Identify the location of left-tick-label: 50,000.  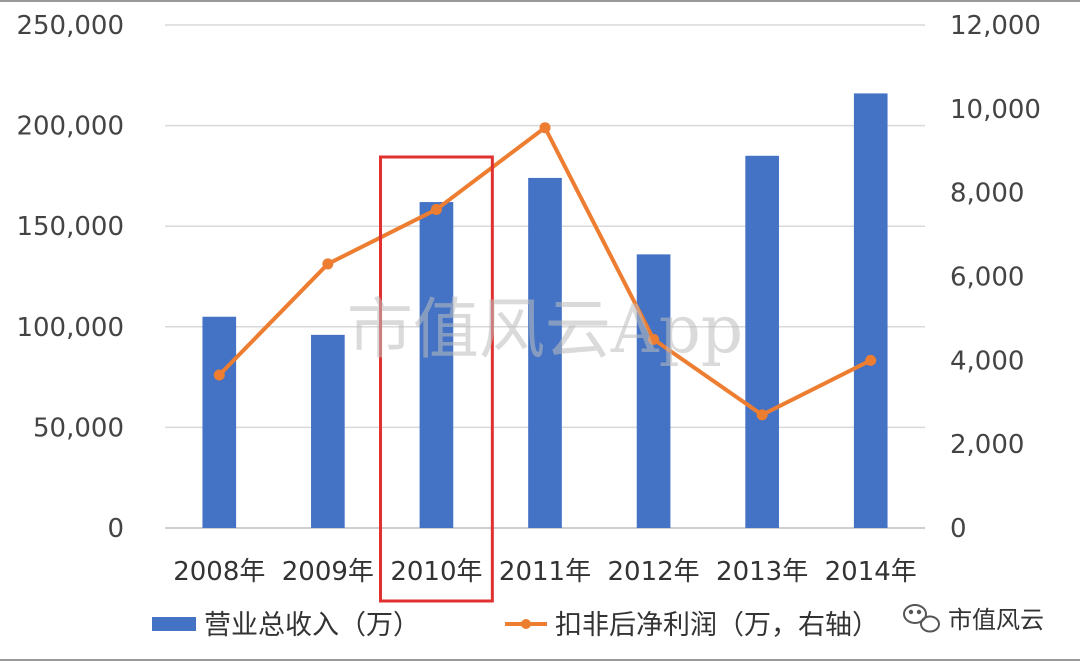
(78, 428).